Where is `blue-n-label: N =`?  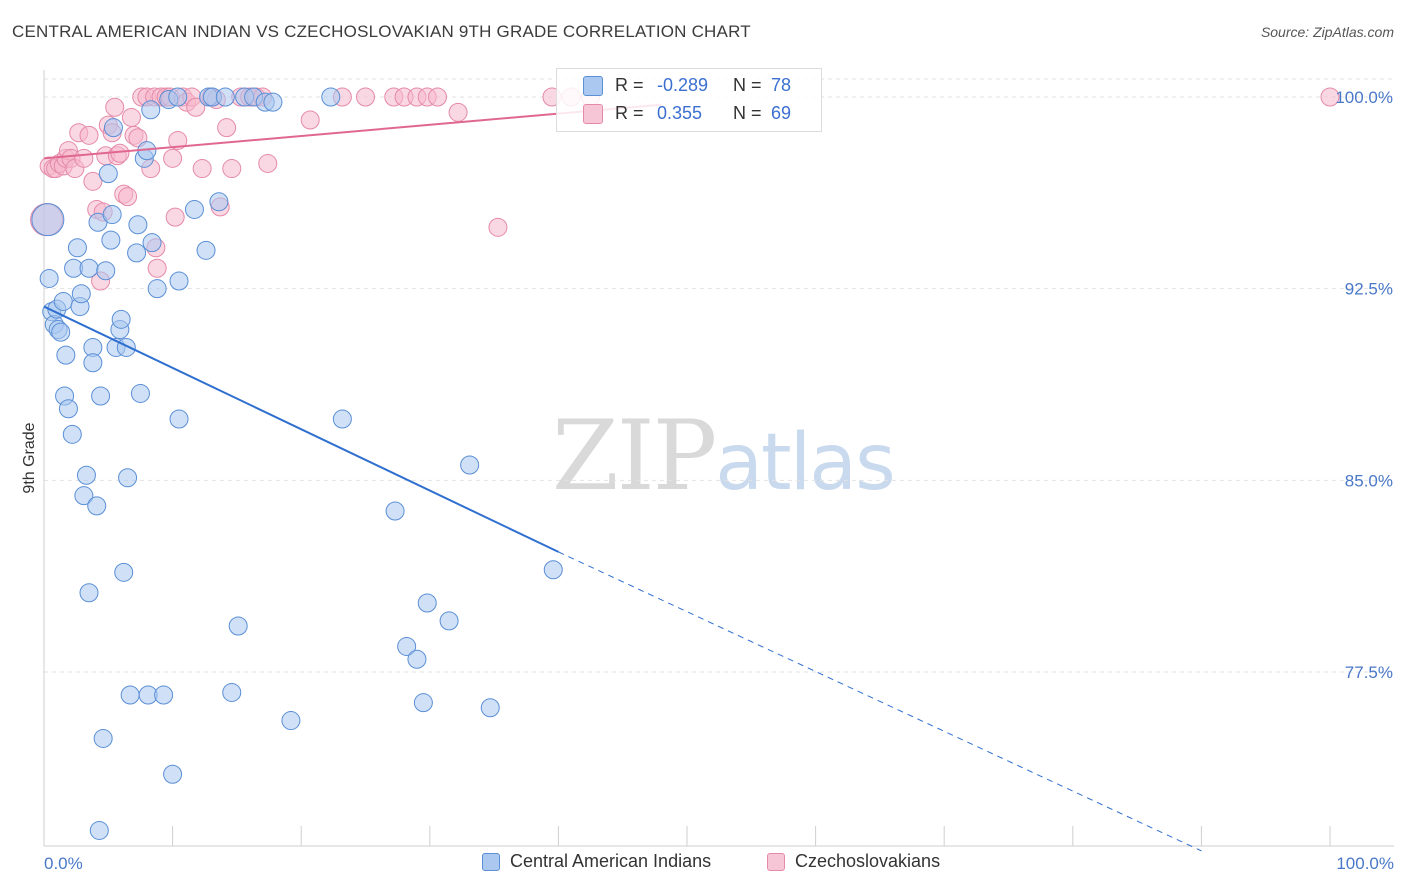
blue-n-label: N = is located at coordinates (747, 85).